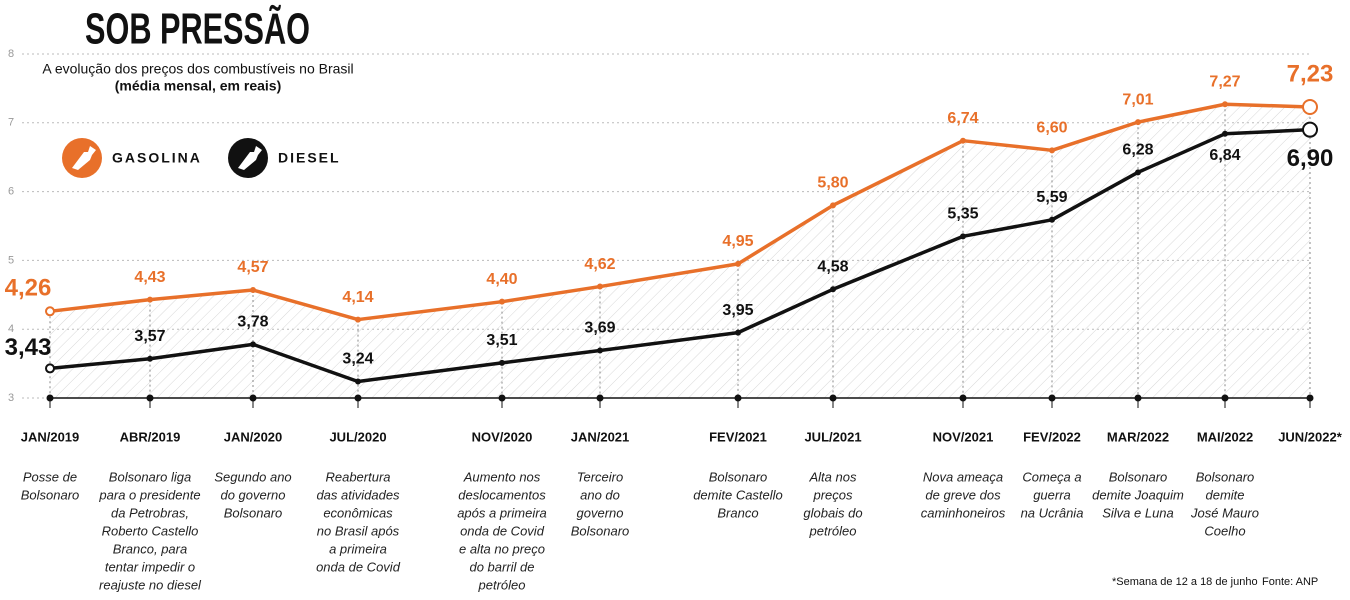  Describe the element at coordinates (963, 512) in the screenshot. I see `note: caminhoneiros` at that location.